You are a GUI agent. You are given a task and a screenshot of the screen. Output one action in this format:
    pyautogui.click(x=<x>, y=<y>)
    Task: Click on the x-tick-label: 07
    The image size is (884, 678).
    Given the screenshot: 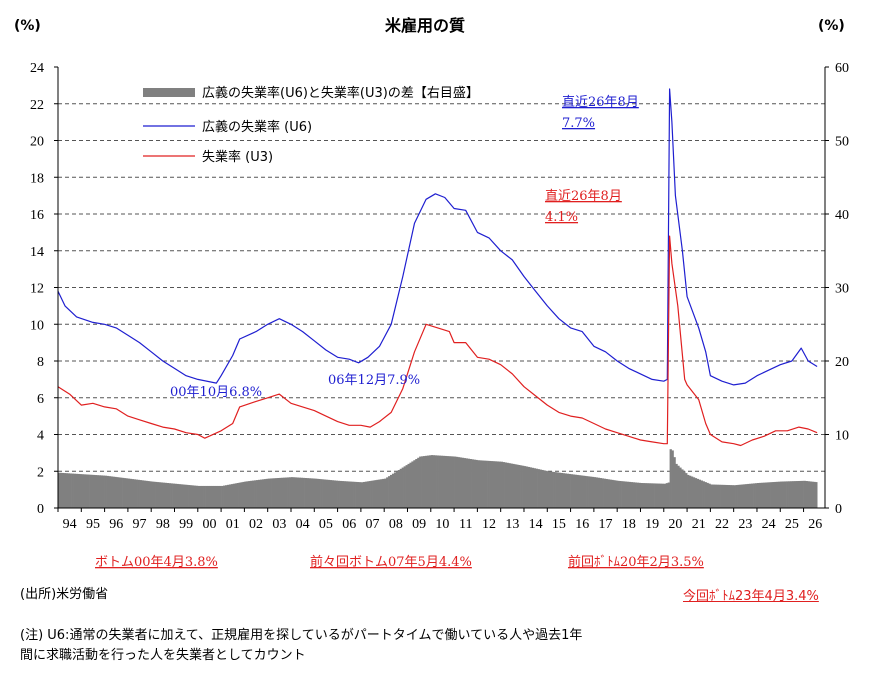 What is the action you would take?
    pyautogui.click(x=373, y=524)
    